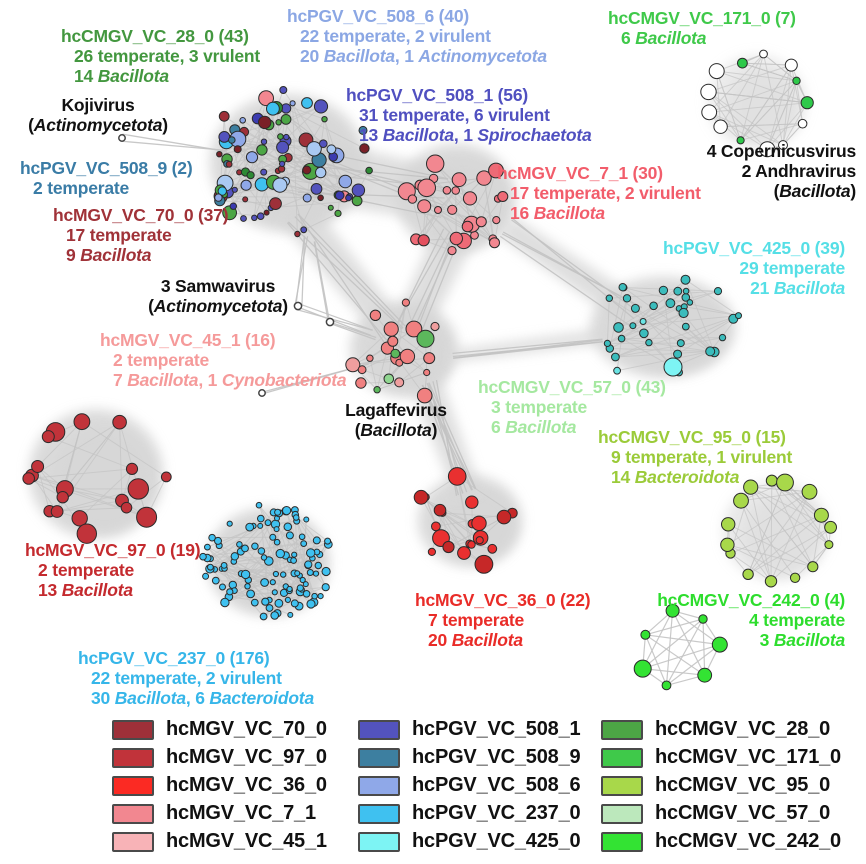  What do you see at coordinates (174, 658) in the screenshot?
I see `label-line: hcPGV_VC_237_0 (176)` at bounding box center [174, 658].